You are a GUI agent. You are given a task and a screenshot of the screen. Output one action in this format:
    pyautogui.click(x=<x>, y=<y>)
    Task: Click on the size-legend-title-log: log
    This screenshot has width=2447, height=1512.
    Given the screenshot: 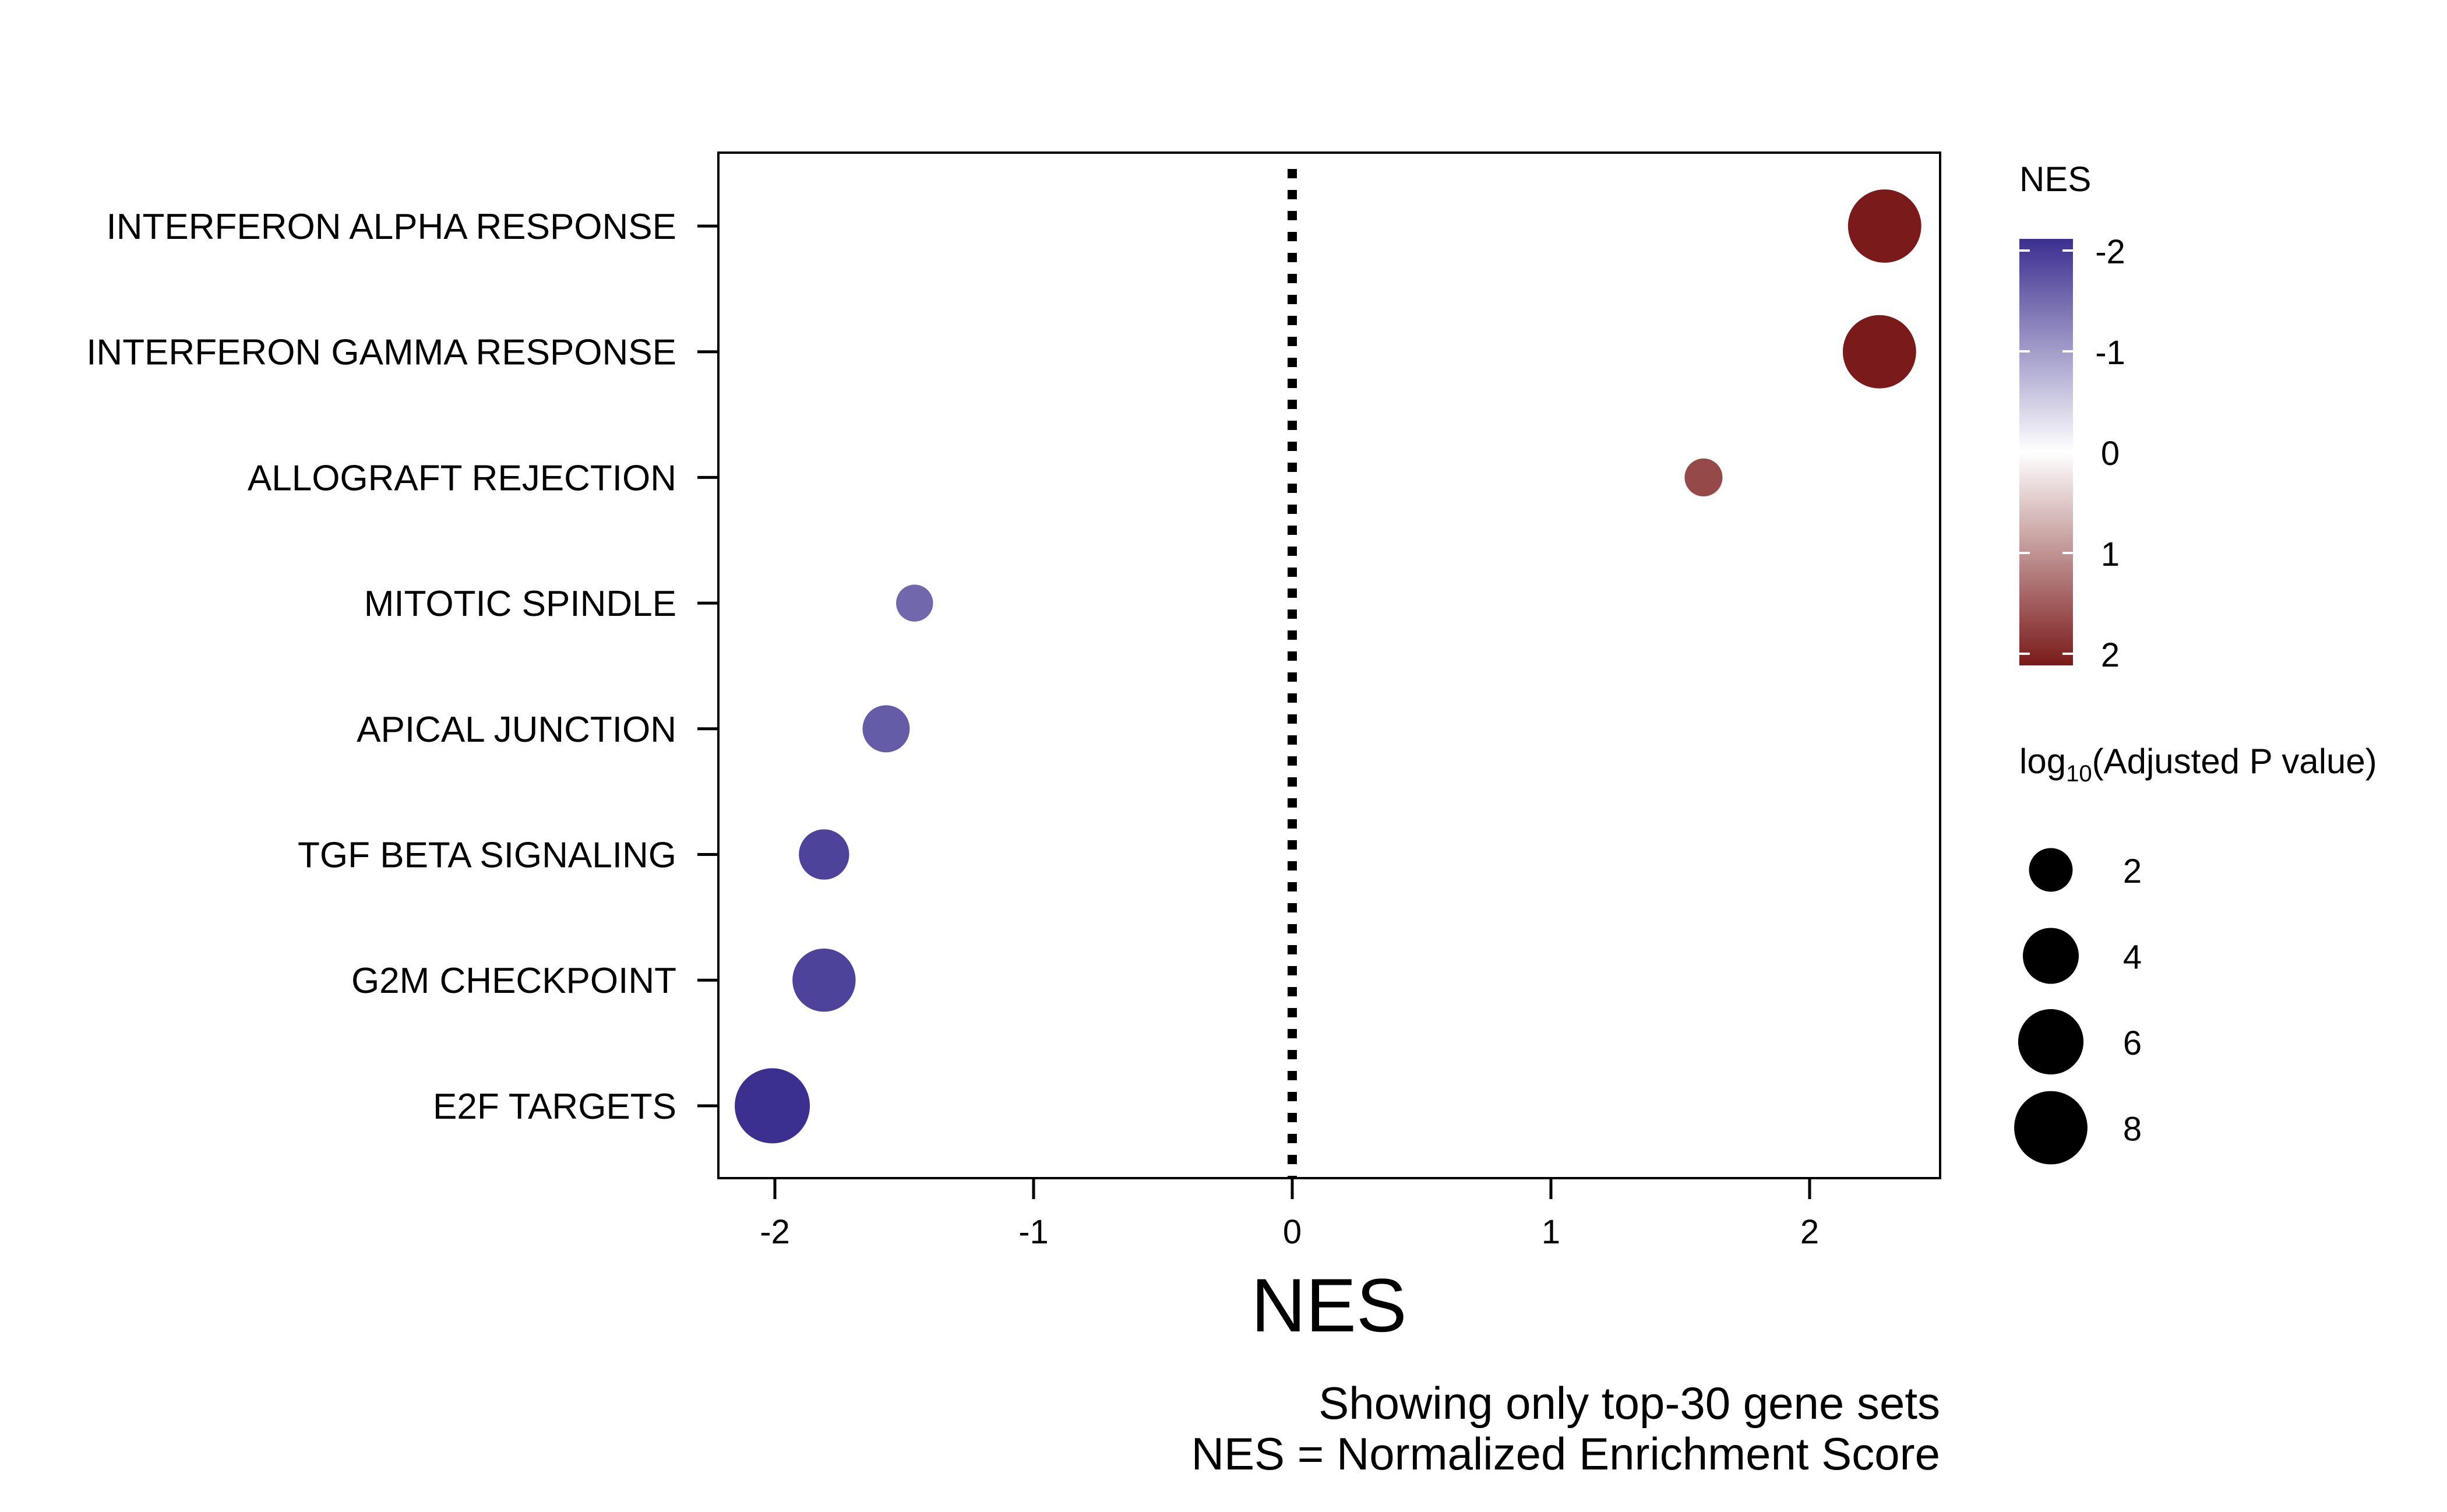 What is the action you would take?
    pyautogui.click(x=2042, y=761)
    